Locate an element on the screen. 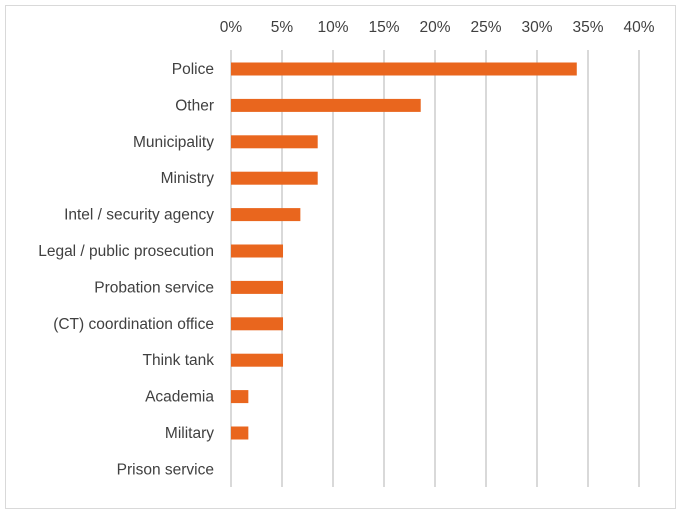  x-tick-label: 10% is located at coordinates (332, 27).